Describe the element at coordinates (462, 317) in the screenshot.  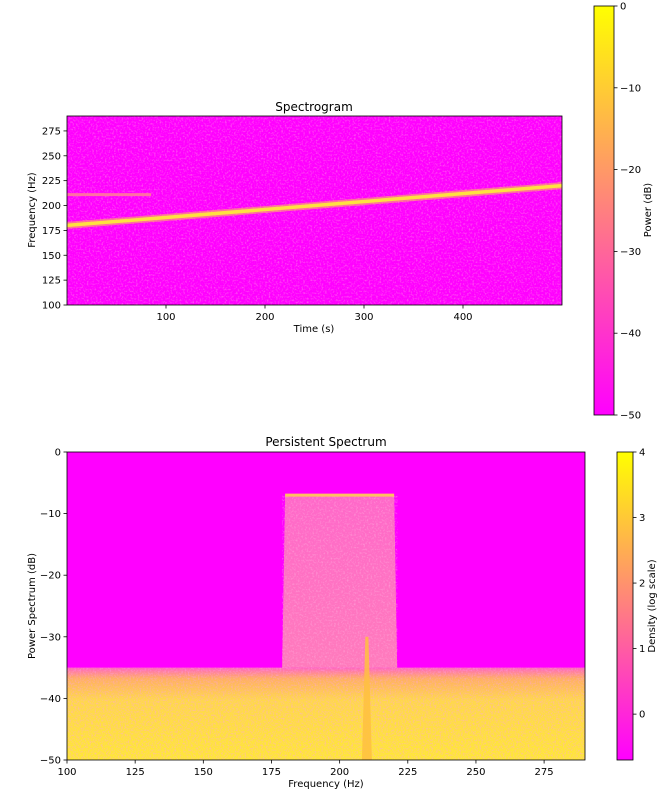
I see `spectrogram-x-tick-label: 400` at that location.